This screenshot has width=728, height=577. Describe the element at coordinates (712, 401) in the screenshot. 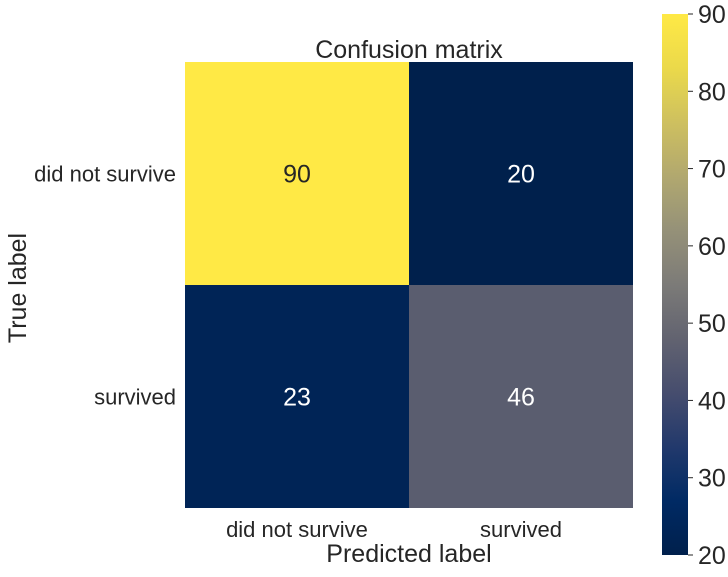

I see `colorbar-tick-label: 40` at that location.